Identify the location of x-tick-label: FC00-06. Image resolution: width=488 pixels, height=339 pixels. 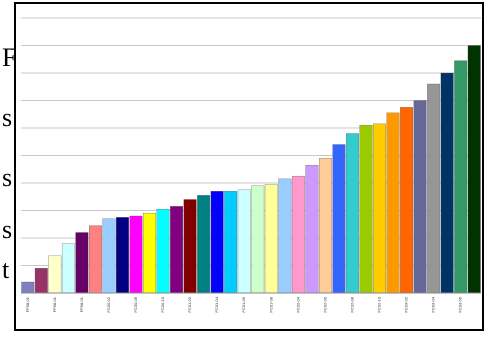
(135, 304).